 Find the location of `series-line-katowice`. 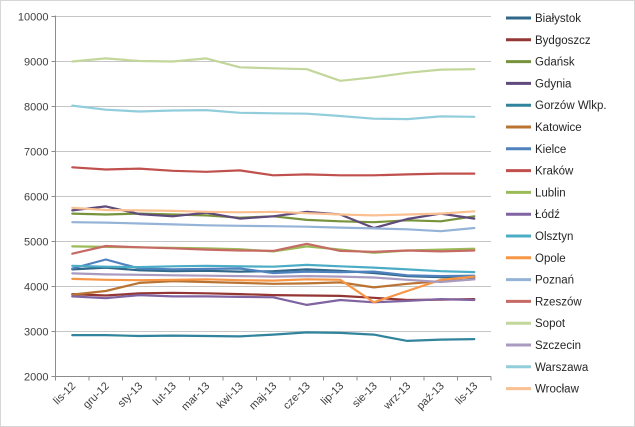

series-line-katowice is located at coordinates (273, 287).